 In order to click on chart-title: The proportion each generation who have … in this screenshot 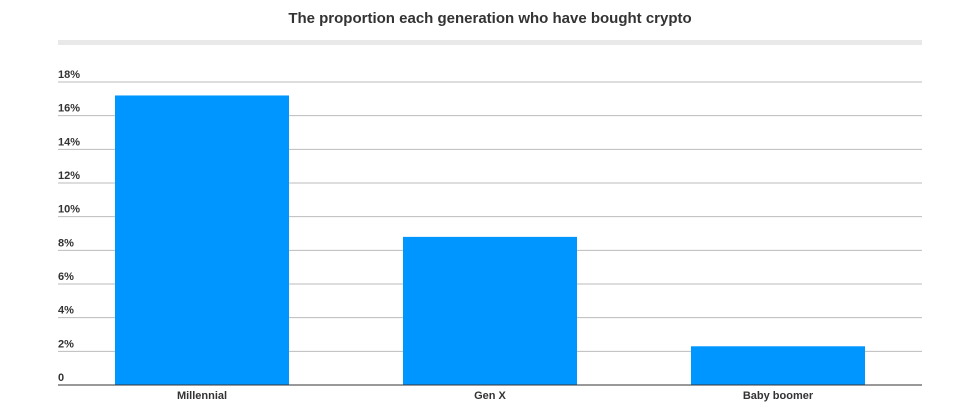, I will do `click(490, 18)`.